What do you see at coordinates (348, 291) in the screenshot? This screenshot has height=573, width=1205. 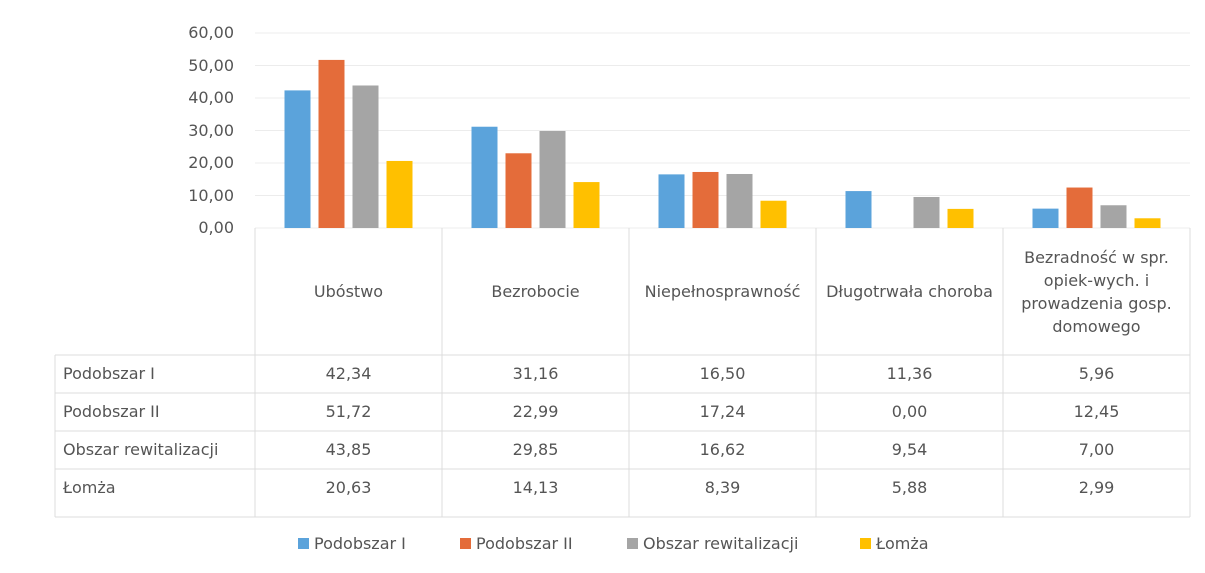 I see `x-tick-label: Ubóstwo` at bounding box center [348, 291].